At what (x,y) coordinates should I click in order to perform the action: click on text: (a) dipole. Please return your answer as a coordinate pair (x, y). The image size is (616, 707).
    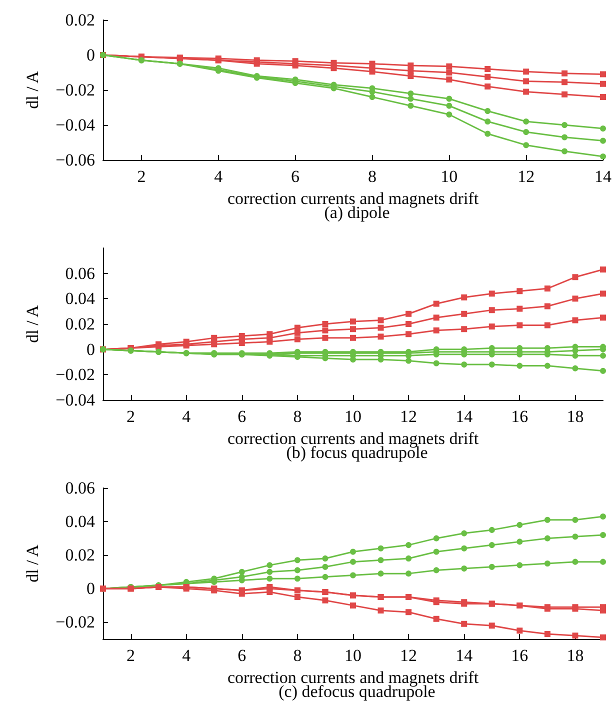
    Looking at the image, I should click on (357, 212).